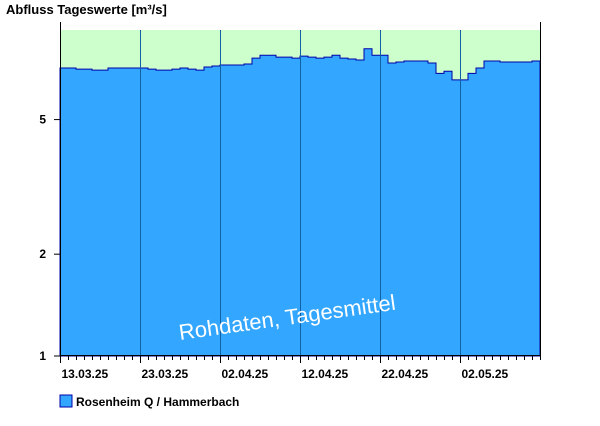  I want to click on y-tick-label: 5, so click(42, 120).